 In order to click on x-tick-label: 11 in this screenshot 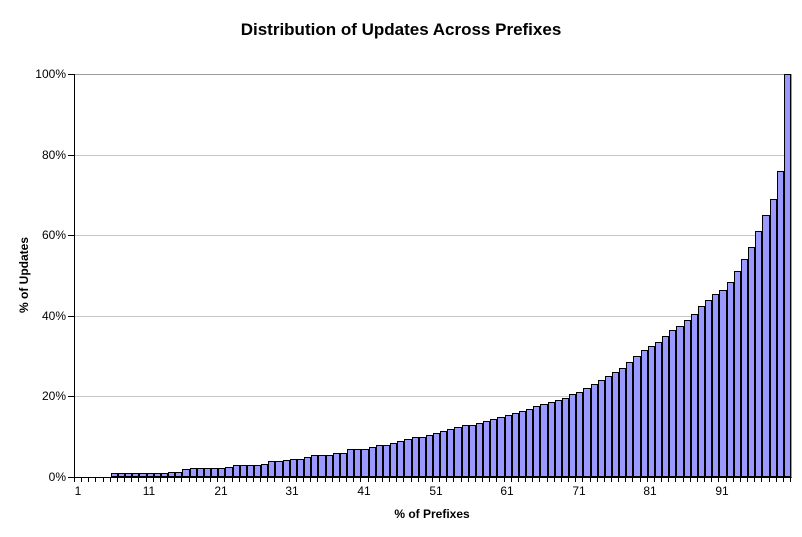, I will do `click(149, 491)`.